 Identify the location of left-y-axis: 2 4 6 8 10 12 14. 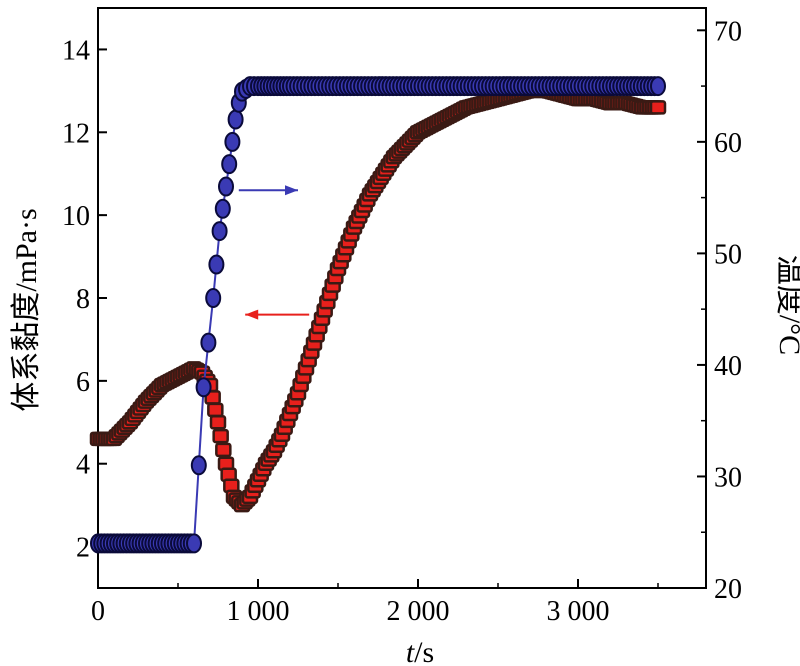
(84, 299).